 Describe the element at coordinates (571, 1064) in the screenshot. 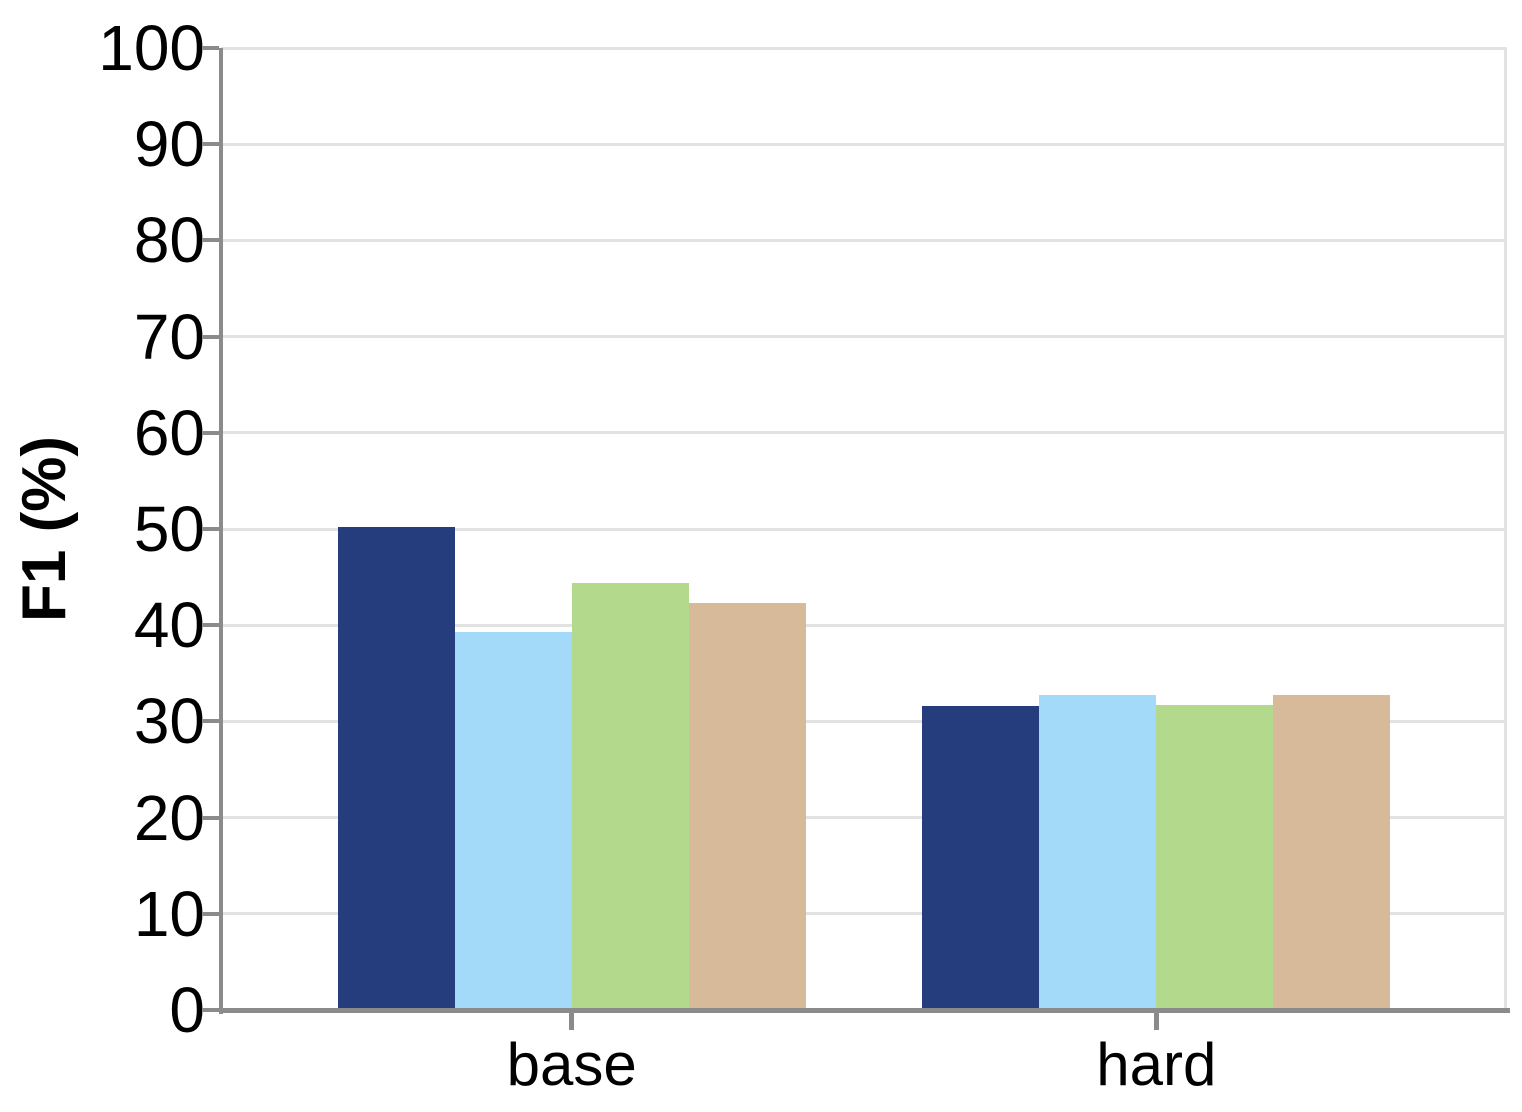

I see `x-tick-label-base: base` at that location.